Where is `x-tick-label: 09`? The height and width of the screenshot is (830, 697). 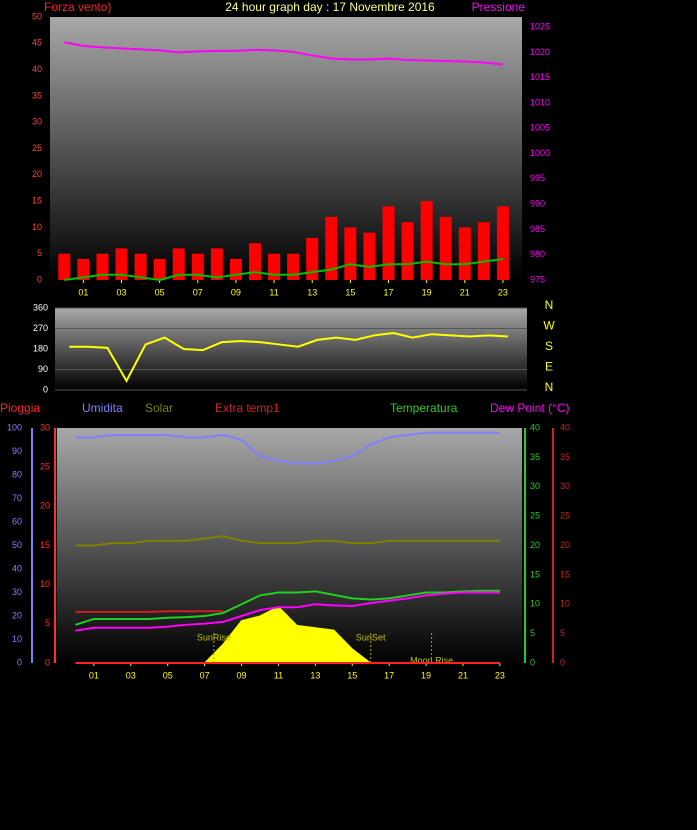 x-tick-label: 09 is located at coordinates (242, 675).